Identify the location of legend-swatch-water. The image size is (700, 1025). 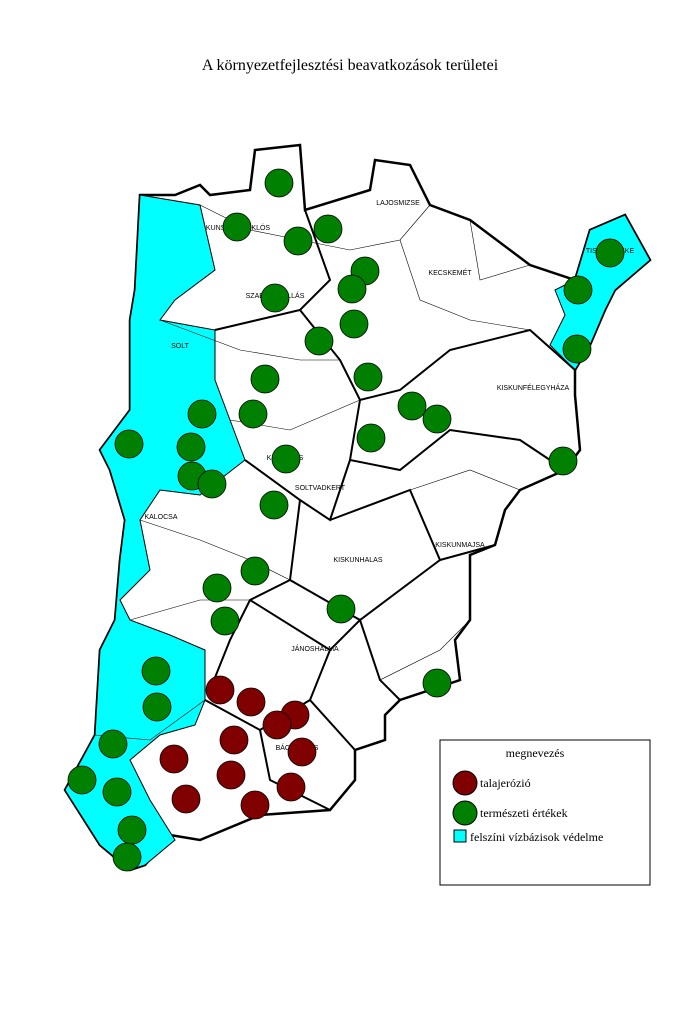
(460, 836).